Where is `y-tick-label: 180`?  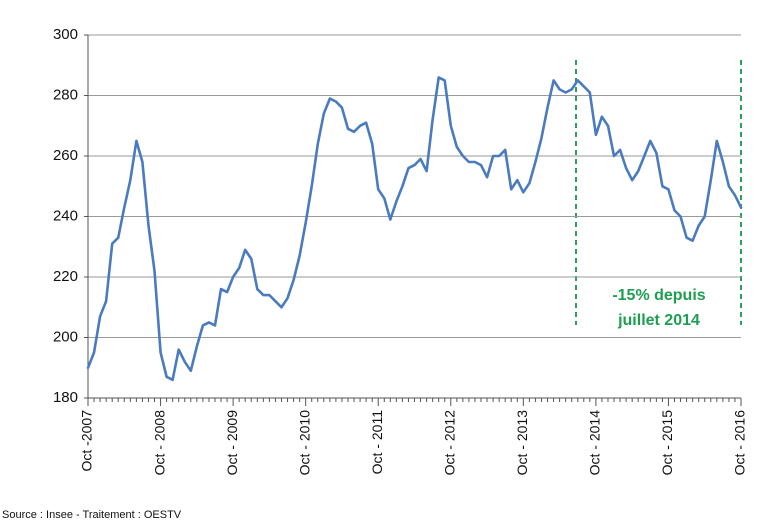
y-tick-label: 180 is located at coordinates (65, 397).